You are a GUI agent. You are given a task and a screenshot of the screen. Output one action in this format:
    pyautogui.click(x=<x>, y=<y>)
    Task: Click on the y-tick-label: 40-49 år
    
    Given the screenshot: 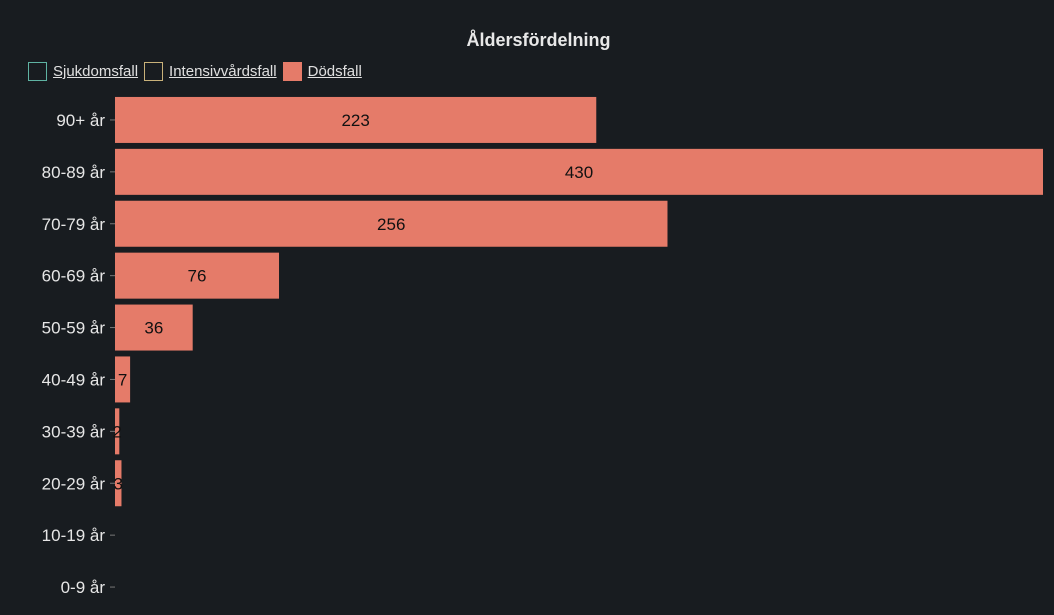 What is the action you would take?
    pyautogui.click(x=74, y=379)
    